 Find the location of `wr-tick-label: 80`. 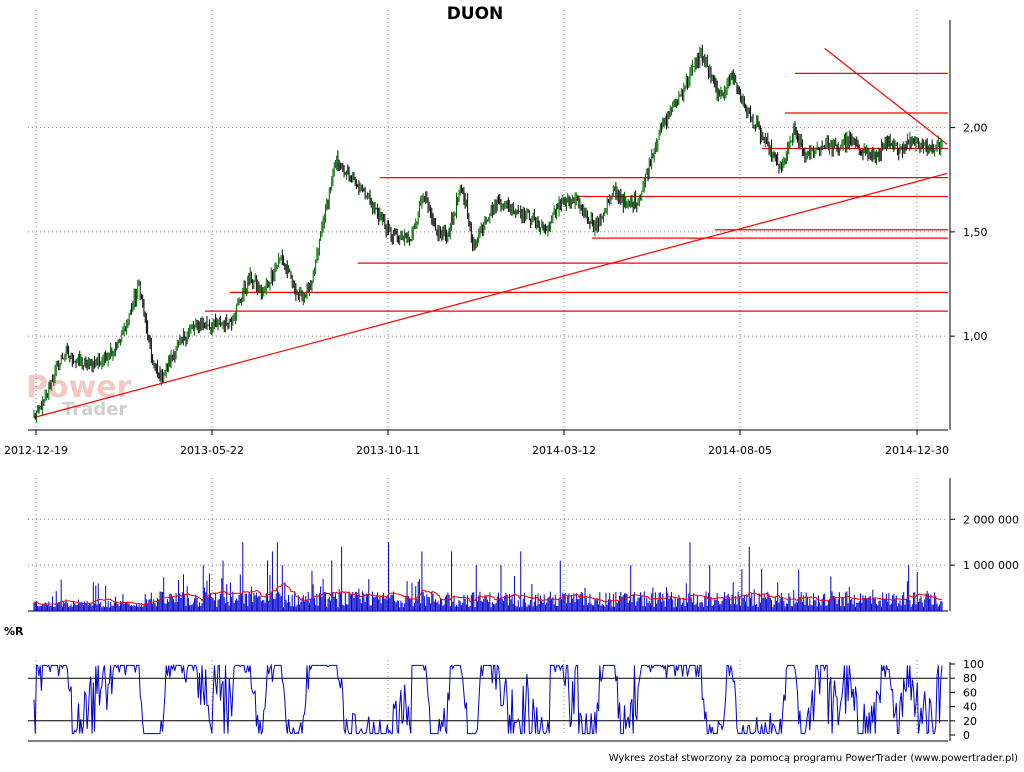

wr-tick-label: 80 is located at coordinates (970, 678).